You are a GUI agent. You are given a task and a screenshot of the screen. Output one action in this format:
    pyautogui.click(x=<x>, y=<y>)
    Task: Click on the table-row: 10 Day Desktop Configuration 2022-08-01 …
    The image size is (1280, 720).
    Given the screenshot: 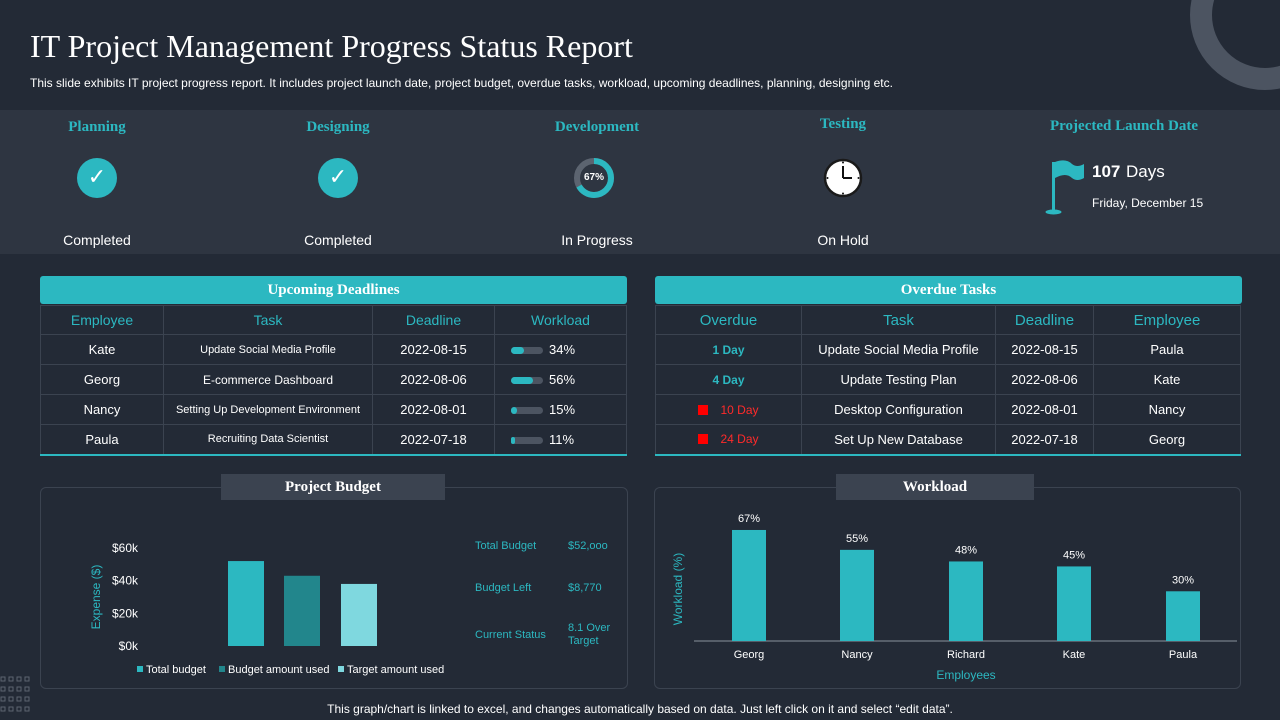 What is the action you would take?
    pyautogui.click(x=948, y=409)
    